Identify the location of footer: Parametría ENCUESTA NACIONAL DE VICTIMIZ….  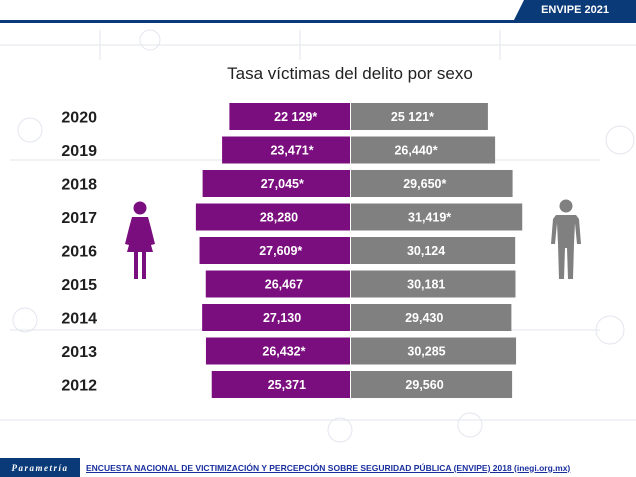
(318, 467).